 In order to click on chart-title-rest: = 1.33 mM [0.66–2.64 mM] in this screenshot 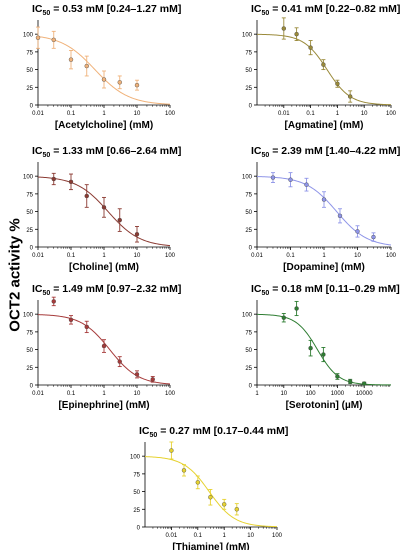, I will do `click(115, 151)`.